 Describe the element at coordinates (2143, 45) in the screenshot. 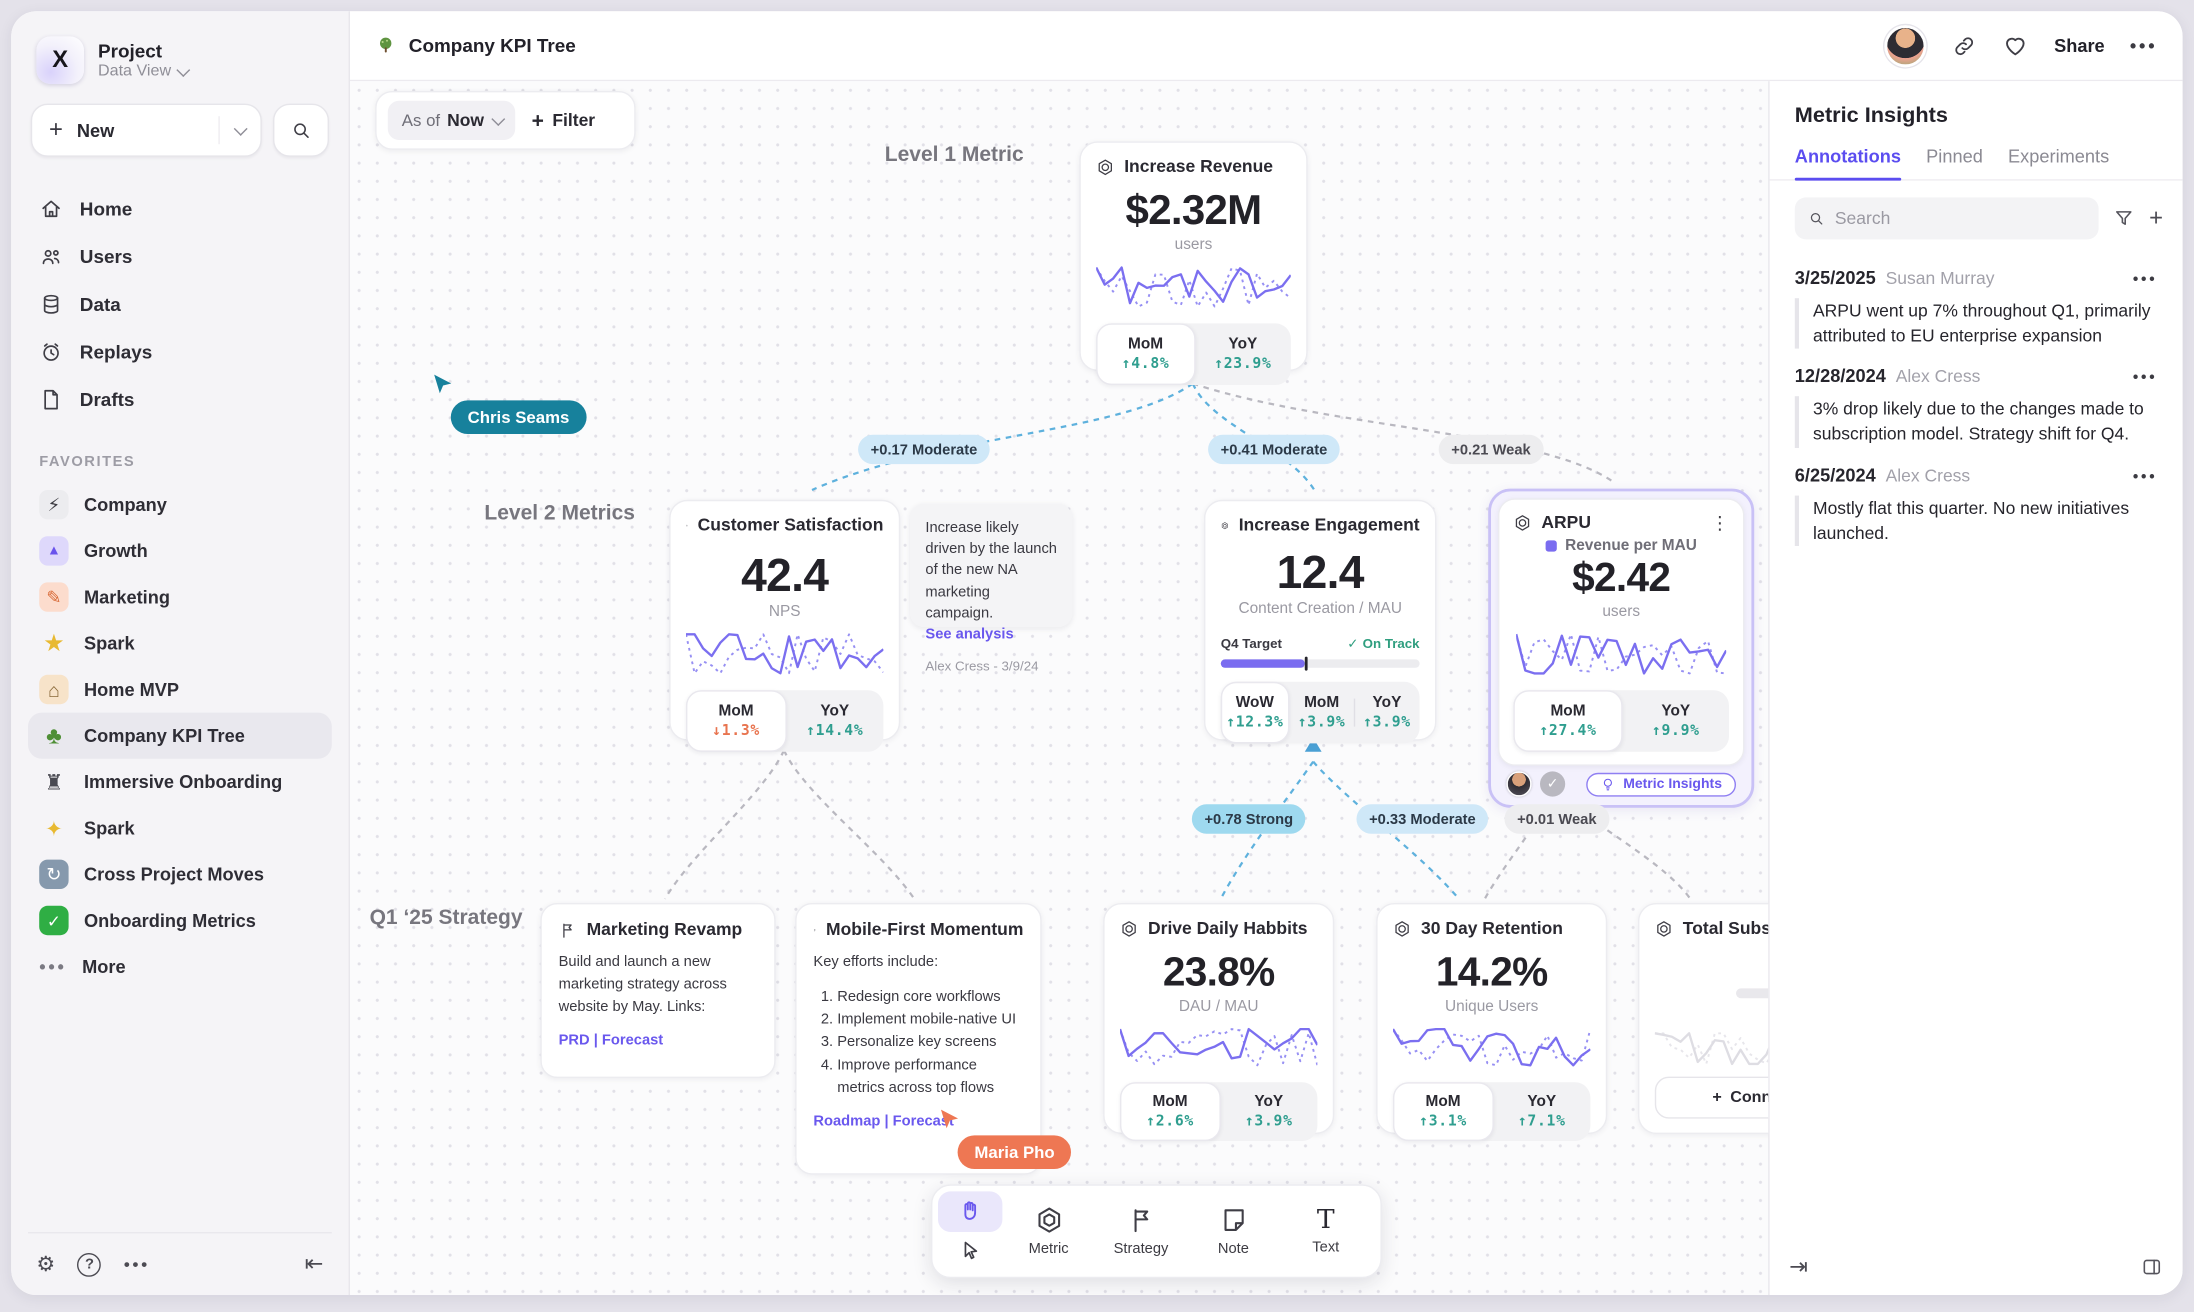

I see `more-menu-icon: •••` at that location.